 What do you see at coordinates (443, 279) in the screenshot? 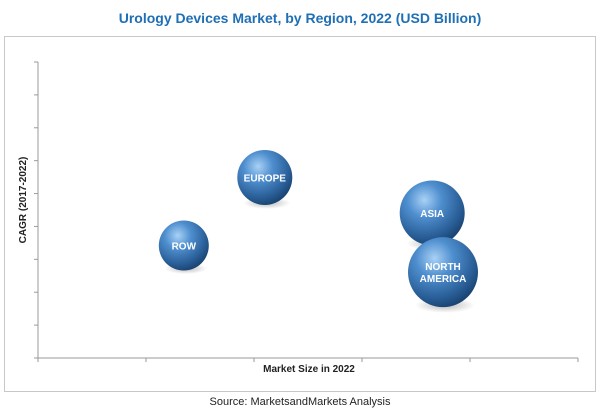
I see `bubble-label: AMERICA` at bounding box center [443, 279].